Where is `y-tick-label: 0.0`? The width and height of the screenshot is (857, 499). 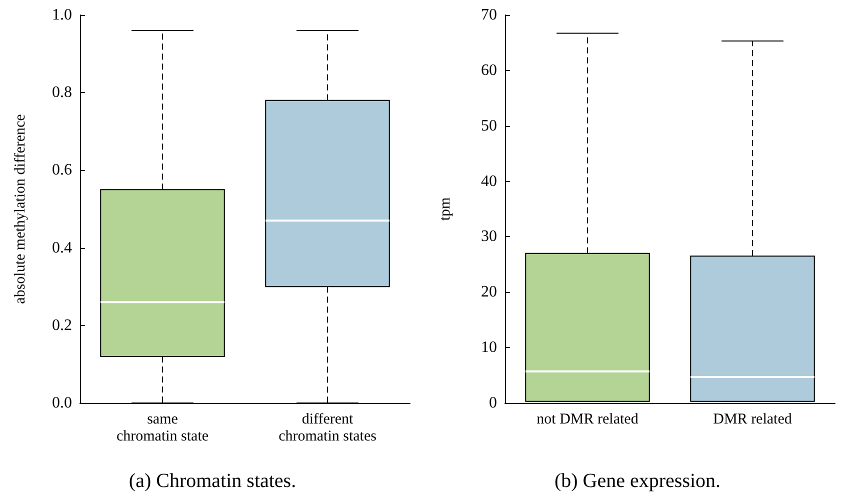
y-tick-label: 0.0 is located at coordinates (62, 403).